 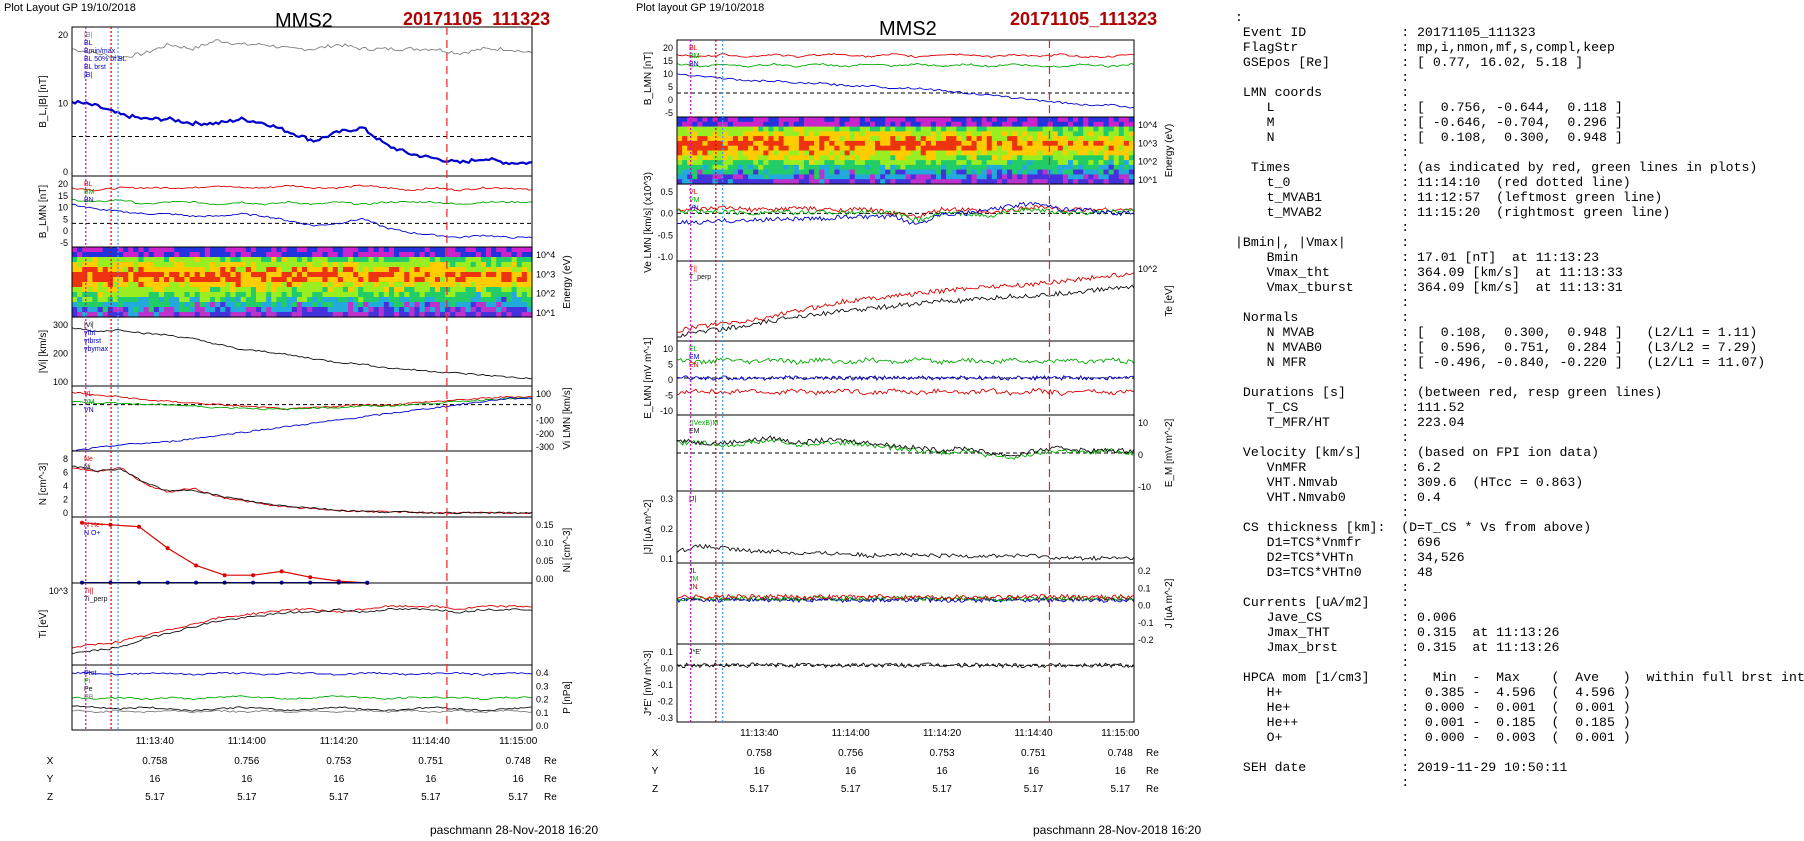 I want to click on info-line: Normals :, so click(x=1326, y=317).